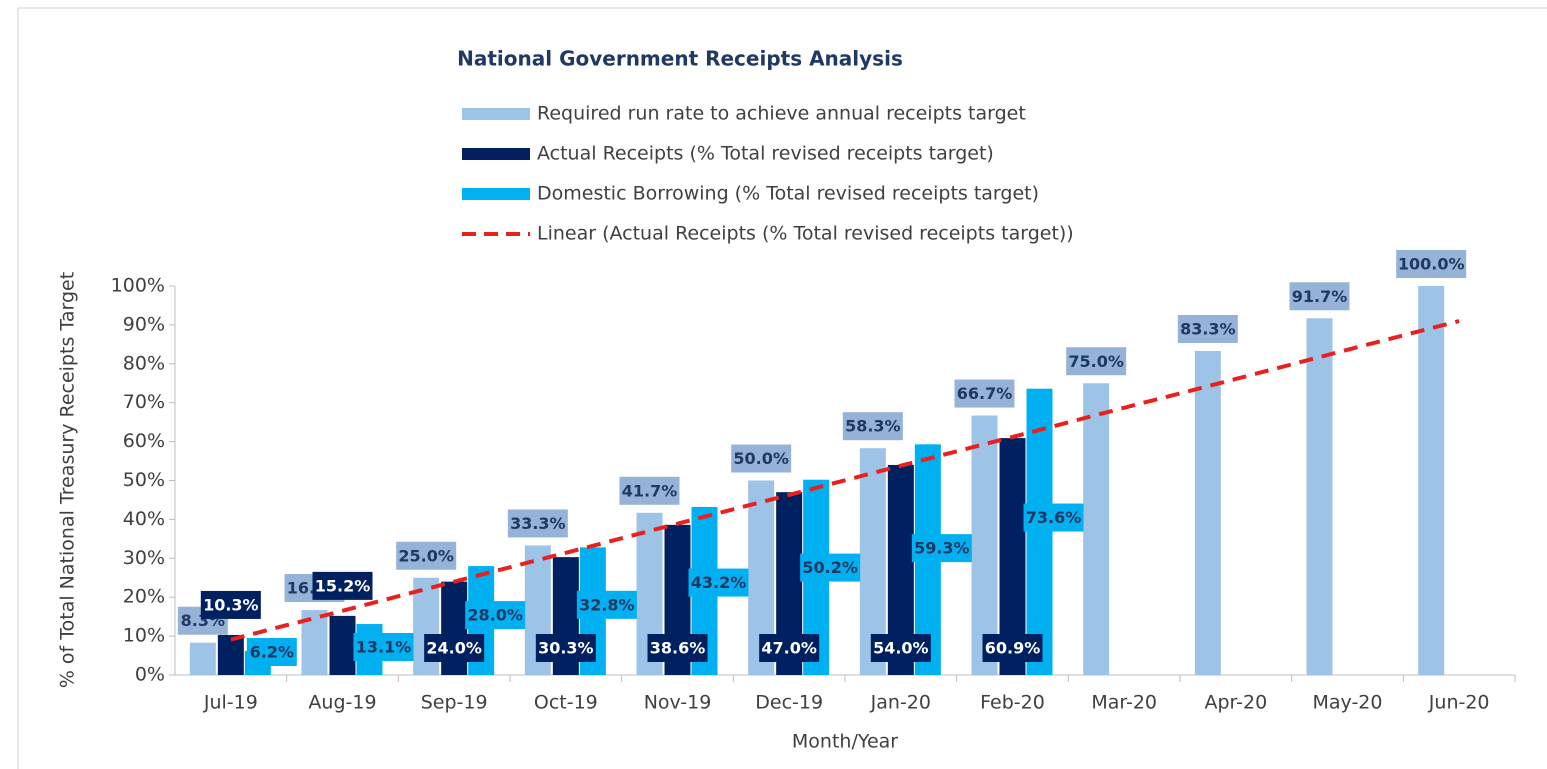 Image resolution: width=1547 pixels, height=769 pixels. I want to click on y-tick-label: 90%, so click(144, 324).